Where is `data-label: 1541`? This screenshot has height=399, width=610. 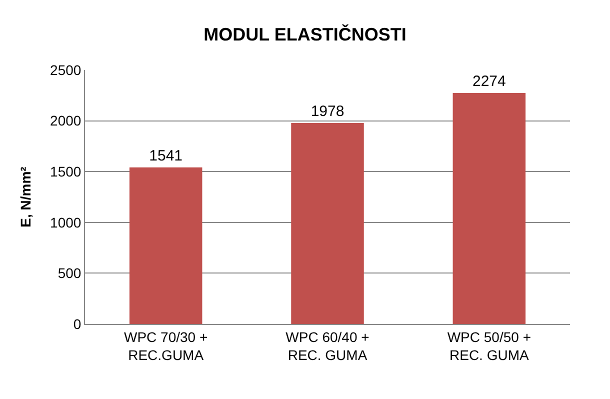
data-label: 1541 is located at coordinates (166, 155).